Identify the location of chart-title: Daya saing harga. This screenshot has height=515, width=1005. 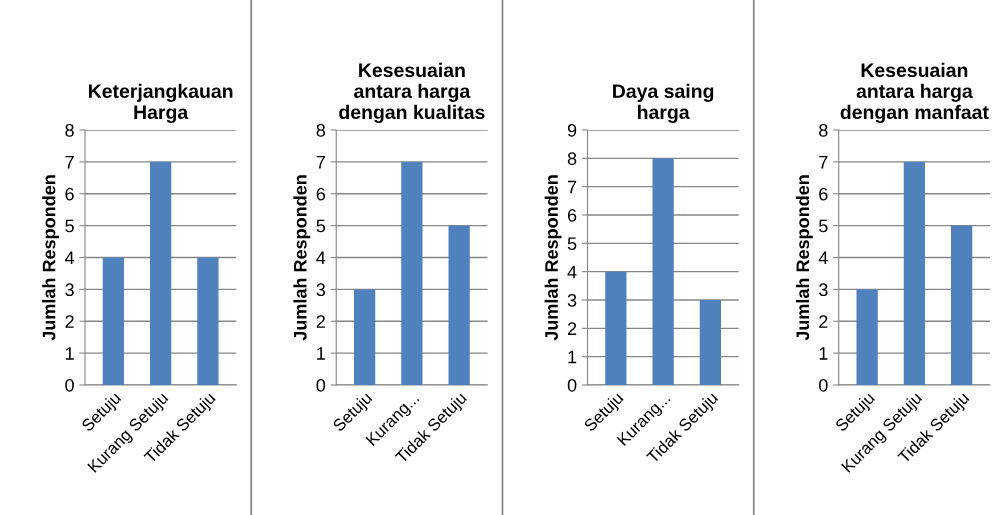
(663, 103).